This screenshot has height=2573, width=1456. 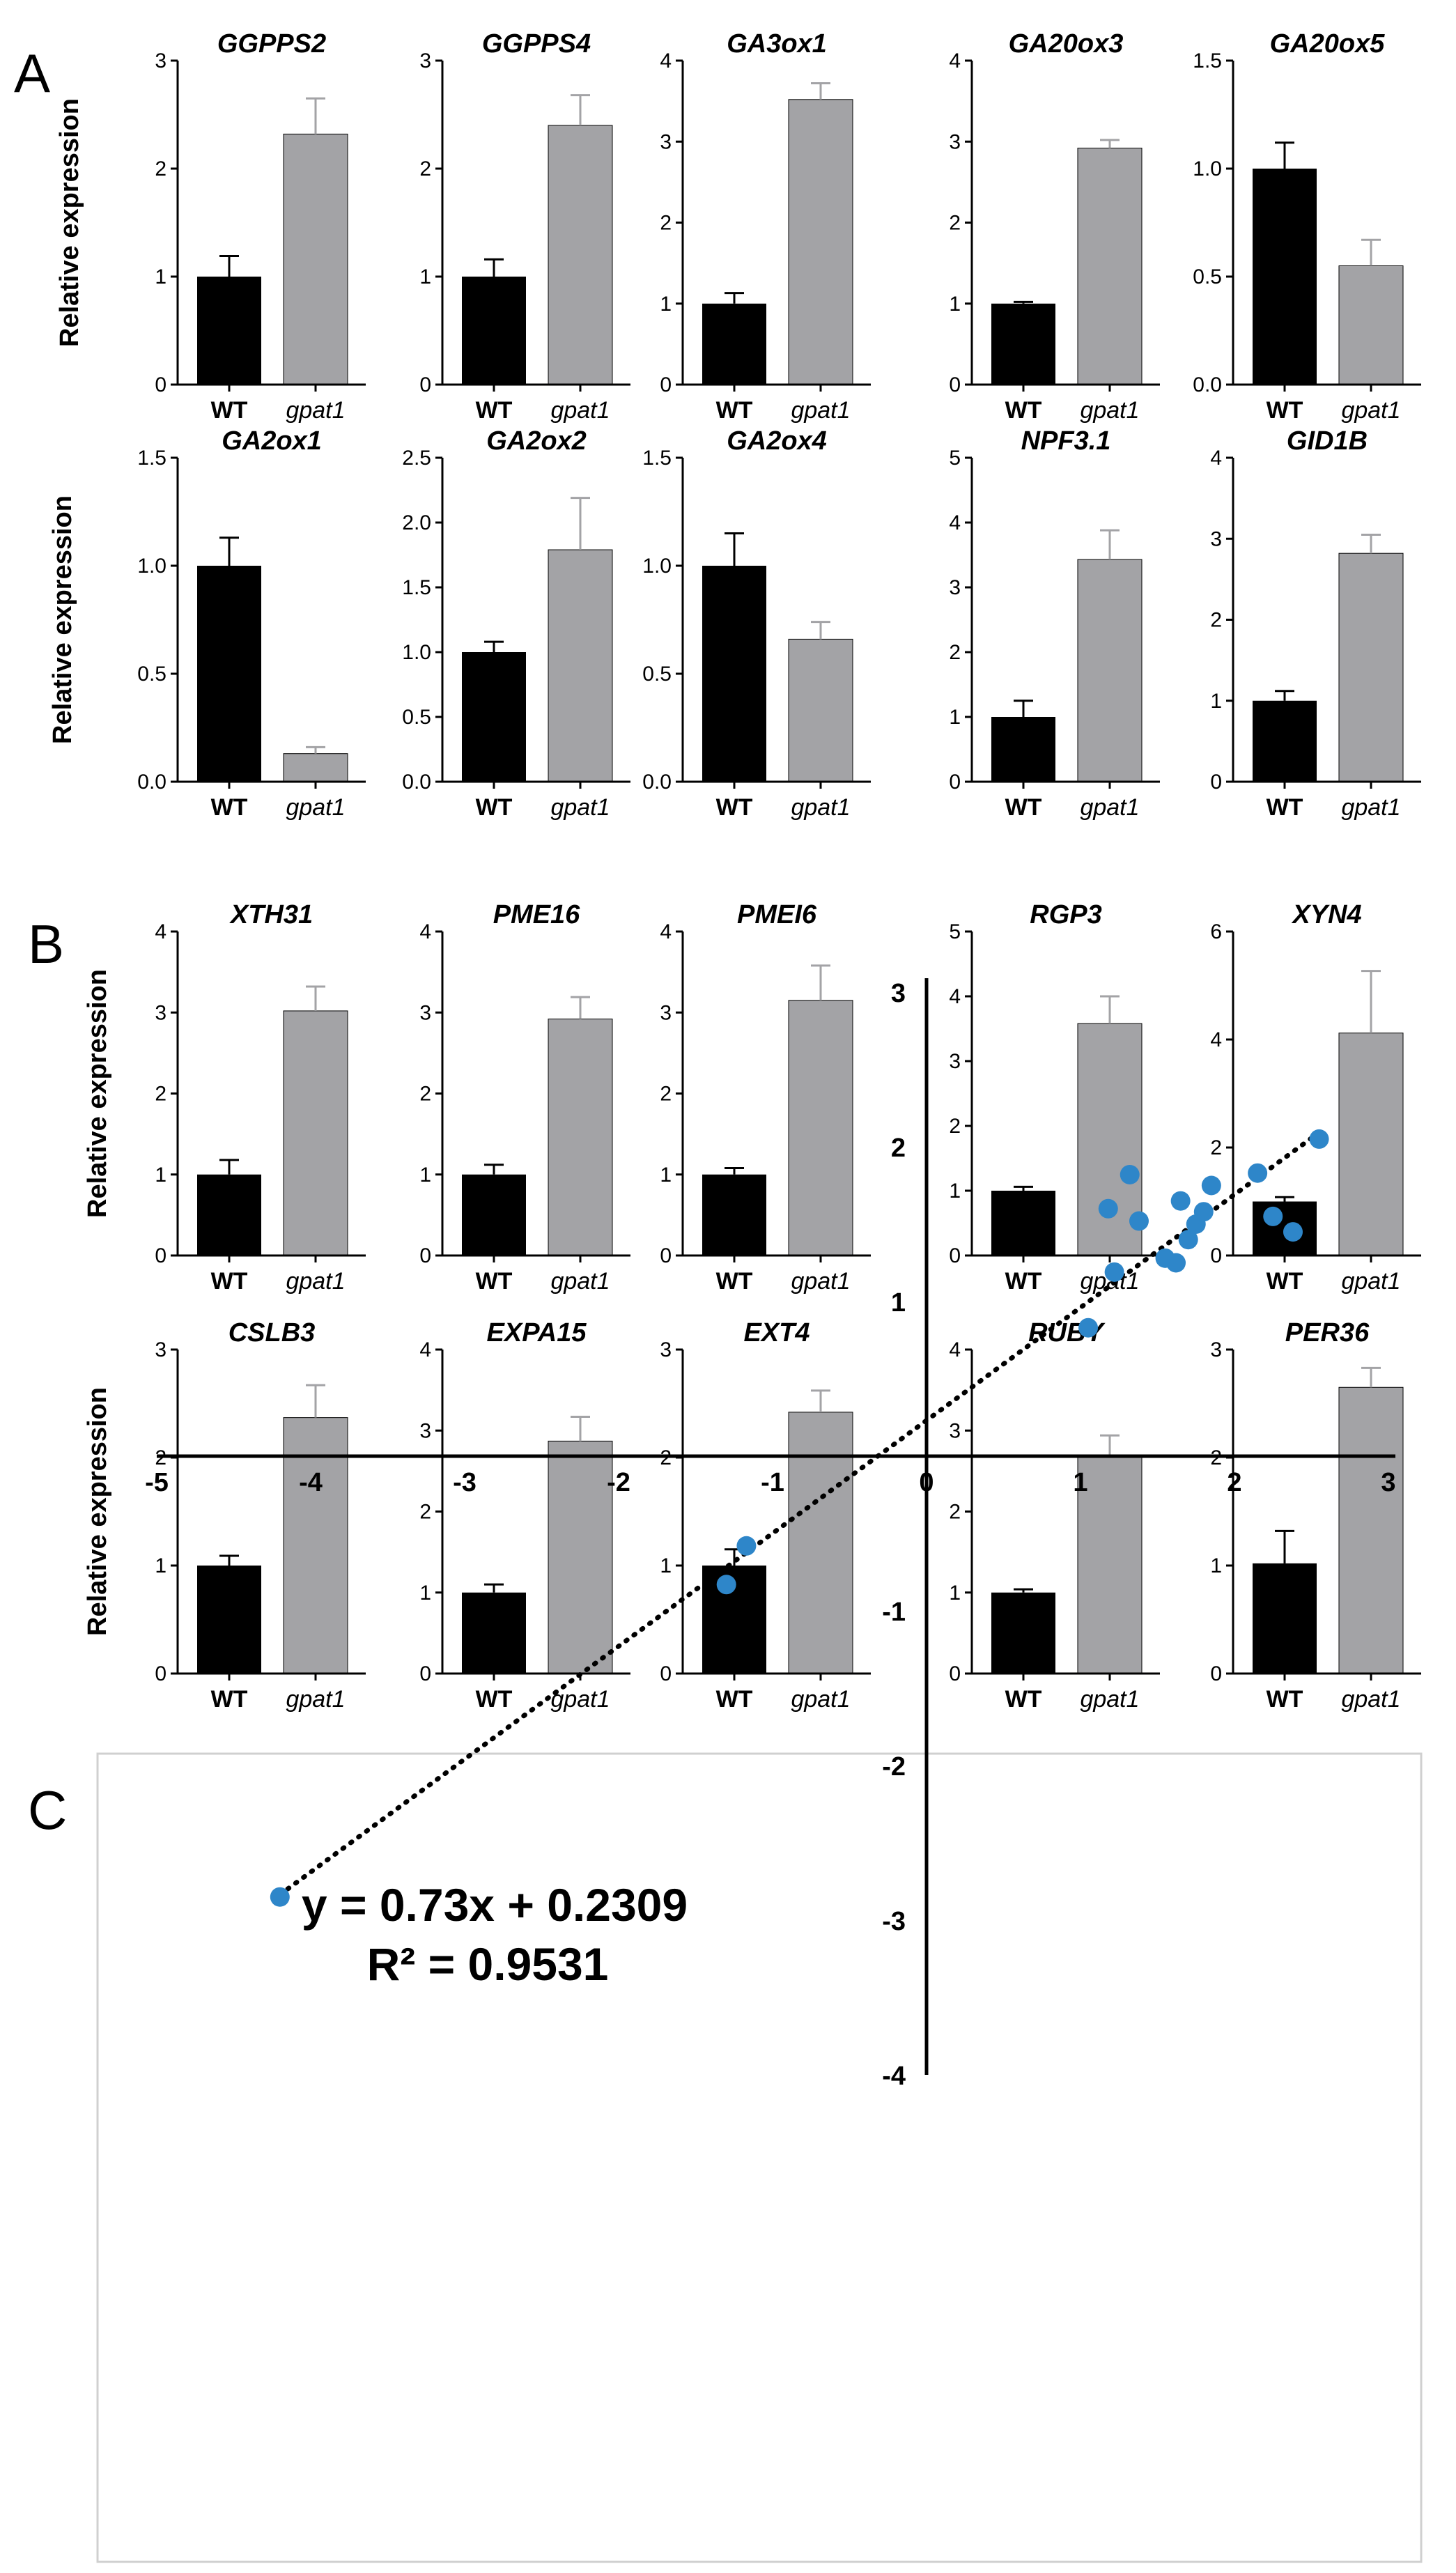 What do you see at coordinates (1234, 1482) in the screenshot?
I see `x-tick-label: 2` at bounding box center [1234, 1482].